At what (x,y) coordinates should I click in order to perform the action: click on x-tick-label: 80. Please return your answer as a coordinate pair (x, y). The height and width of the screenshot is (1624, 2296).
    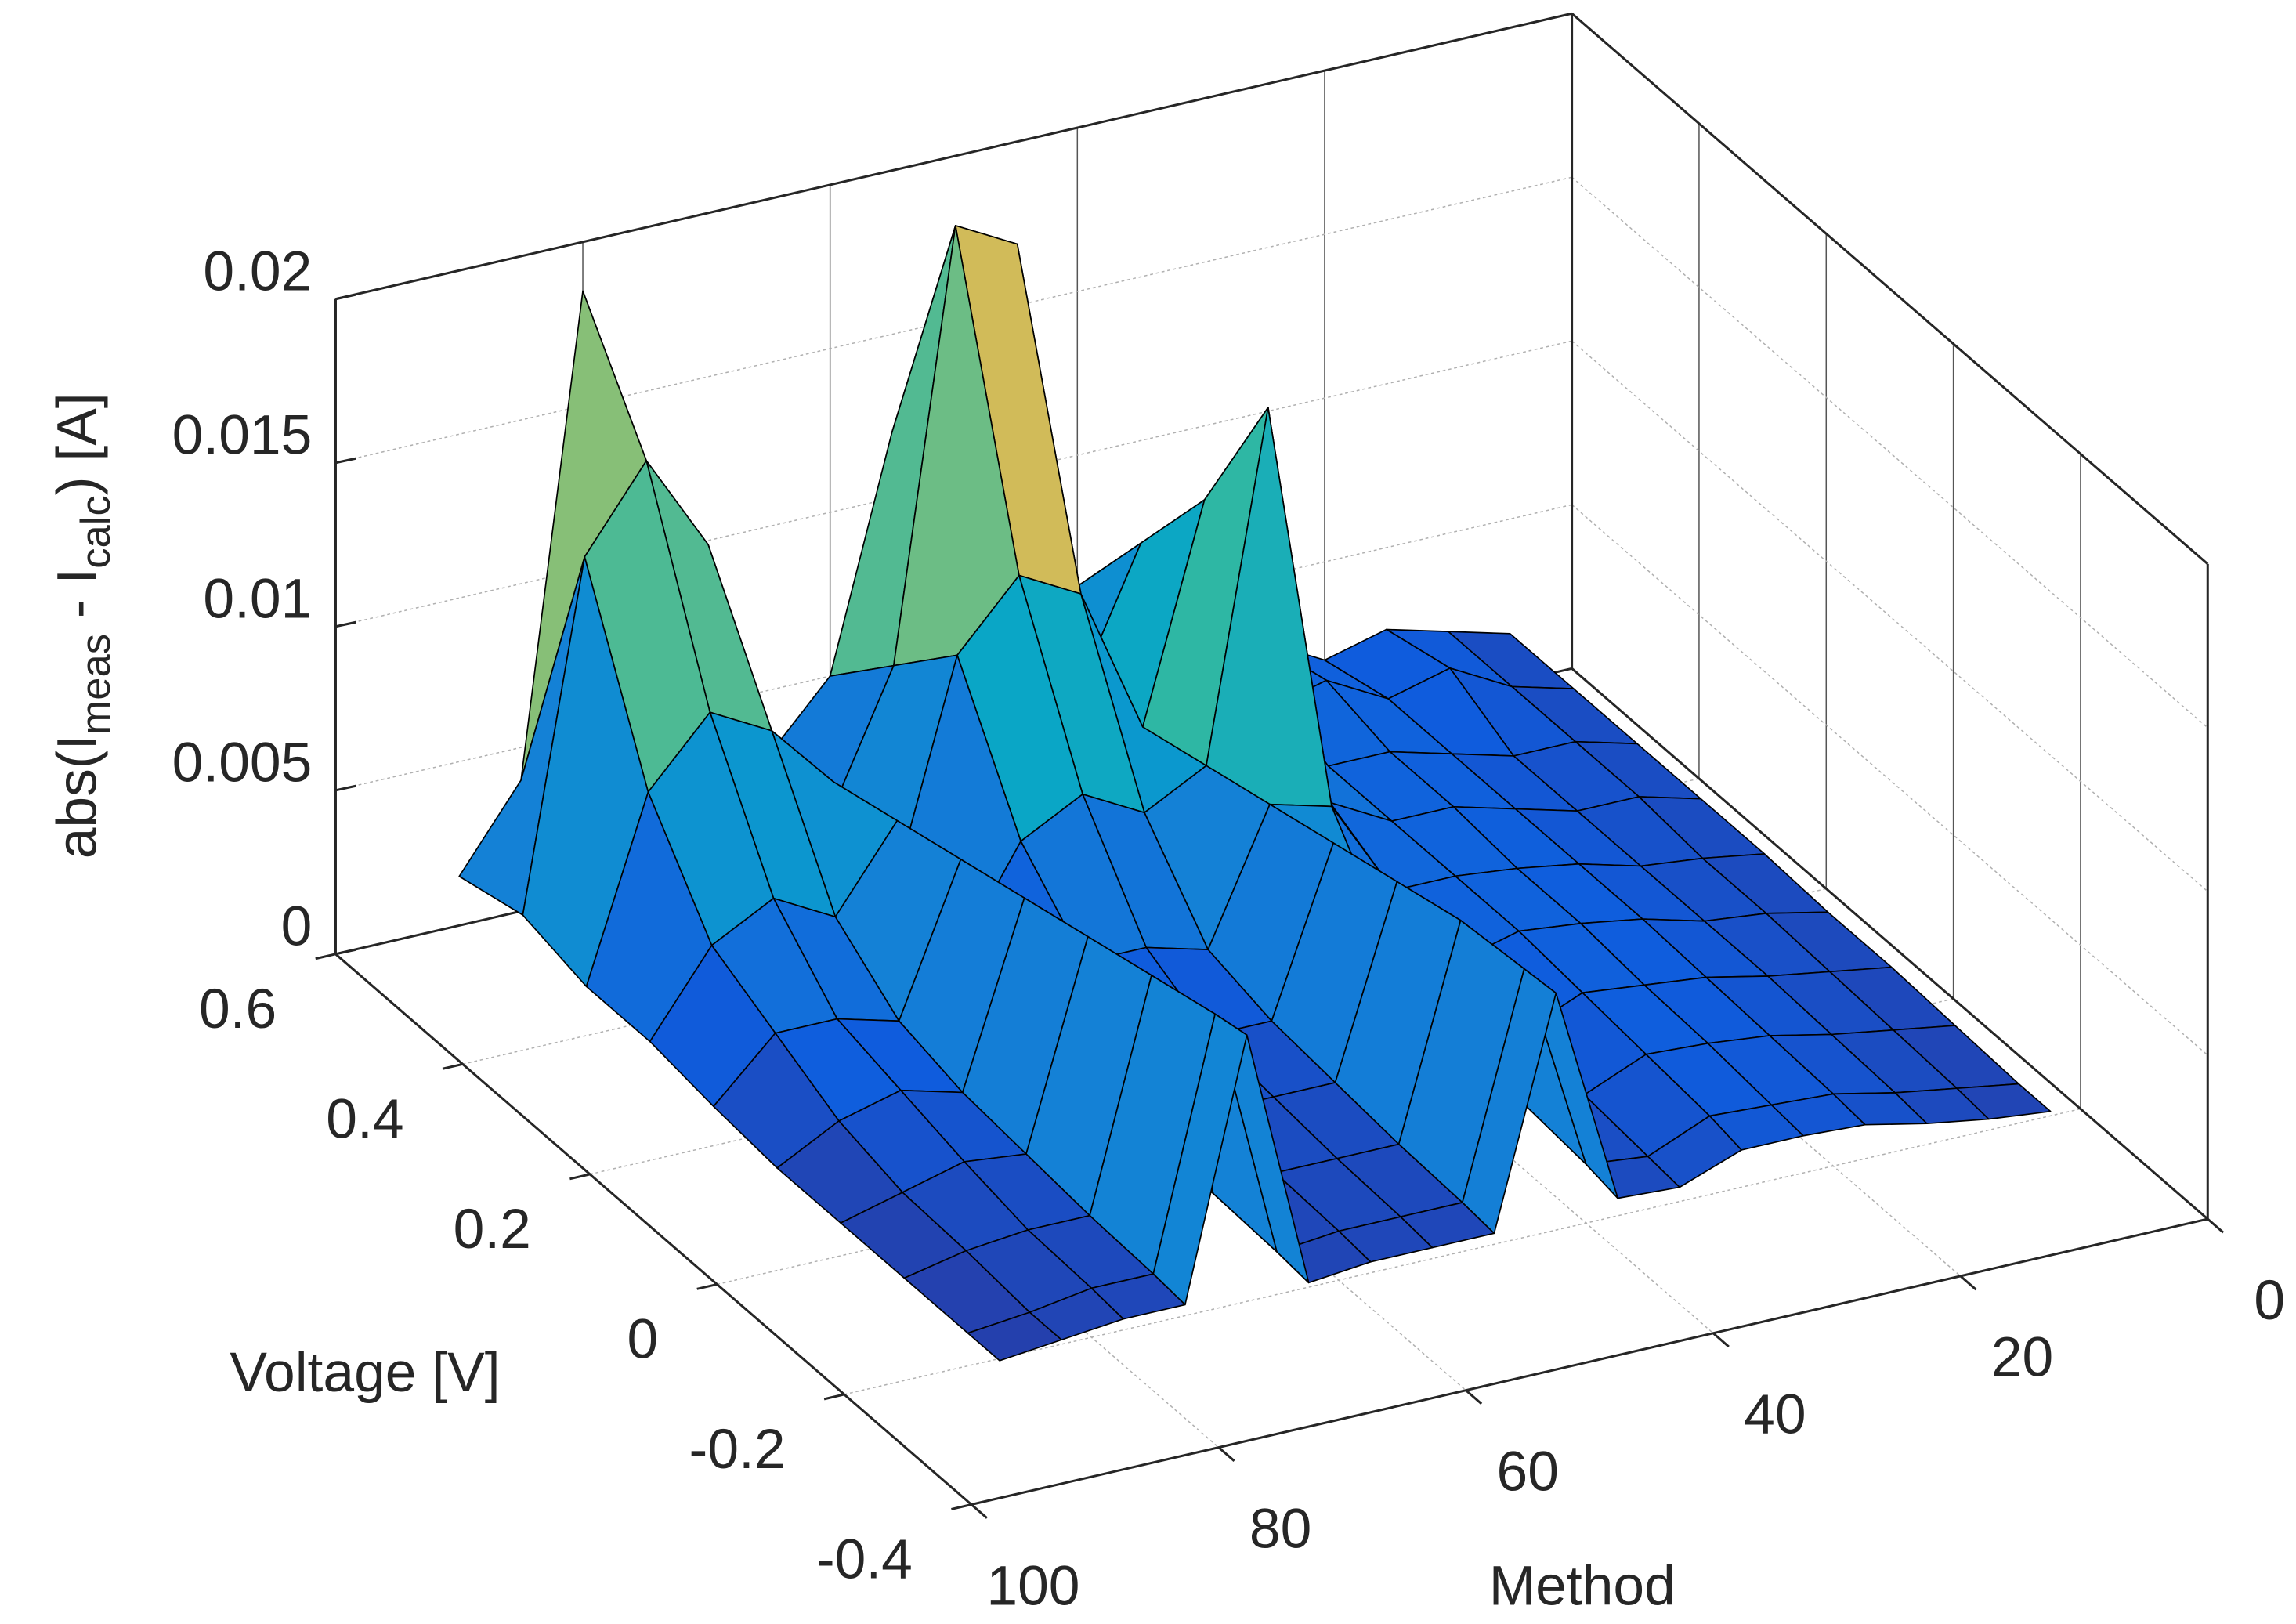
    Looking at the image, I should click on (1280, 1528).